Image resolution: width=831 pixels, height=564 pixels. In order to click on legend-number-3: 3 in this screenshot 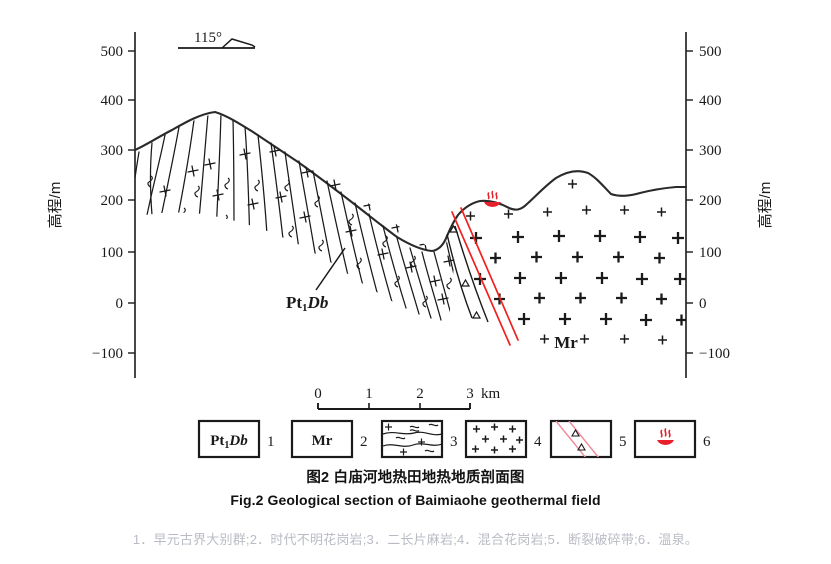, I will do `click(454, 442)`.